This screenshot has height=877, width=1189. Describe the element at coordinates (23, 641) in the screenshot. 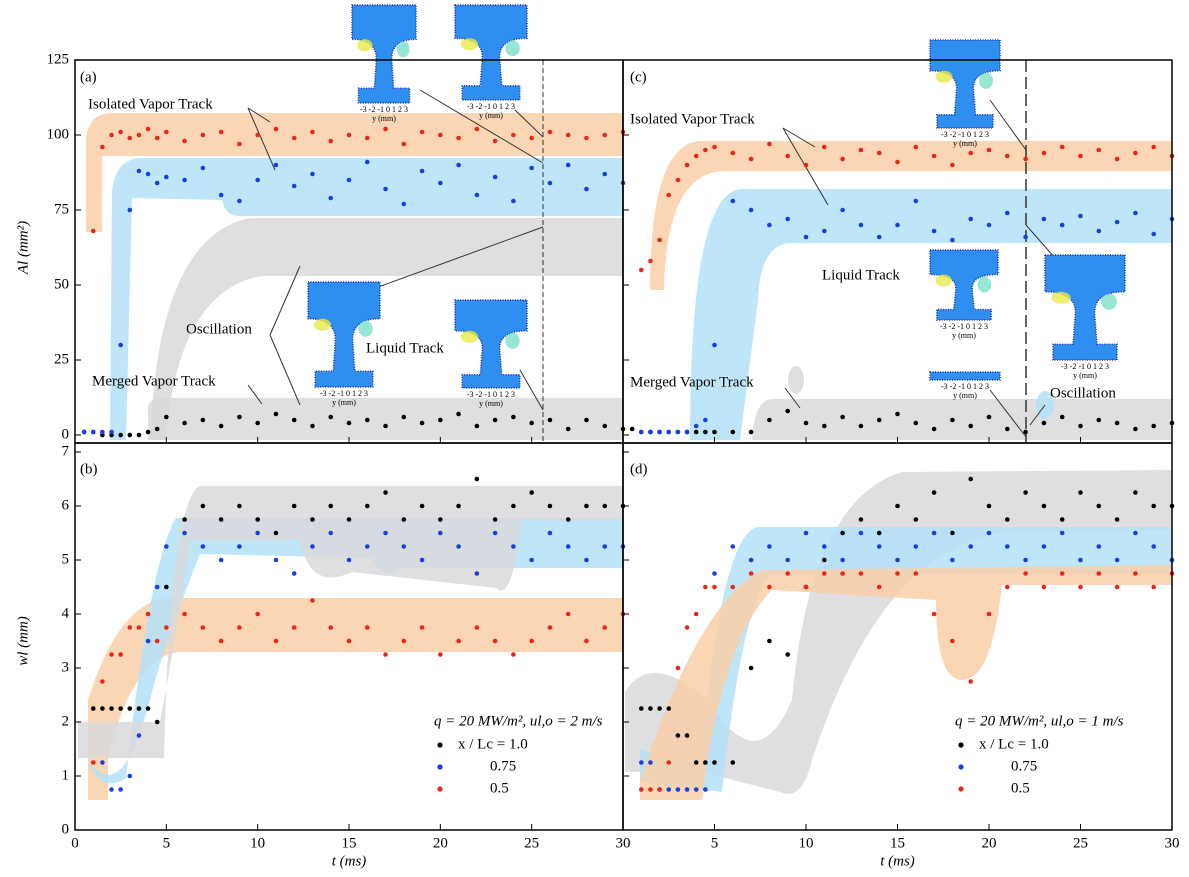

I see `y-axis-label: wl (mm)` at that location.